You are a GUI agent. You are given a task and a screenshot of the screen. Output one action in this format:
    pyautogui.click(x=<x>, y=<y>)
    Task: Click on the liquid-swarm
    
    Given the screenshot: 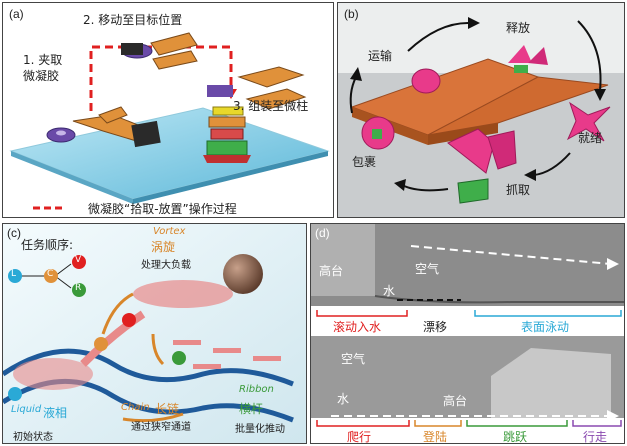 What is the action you would take?
    pyautogui.click(x=53, y=374)
    